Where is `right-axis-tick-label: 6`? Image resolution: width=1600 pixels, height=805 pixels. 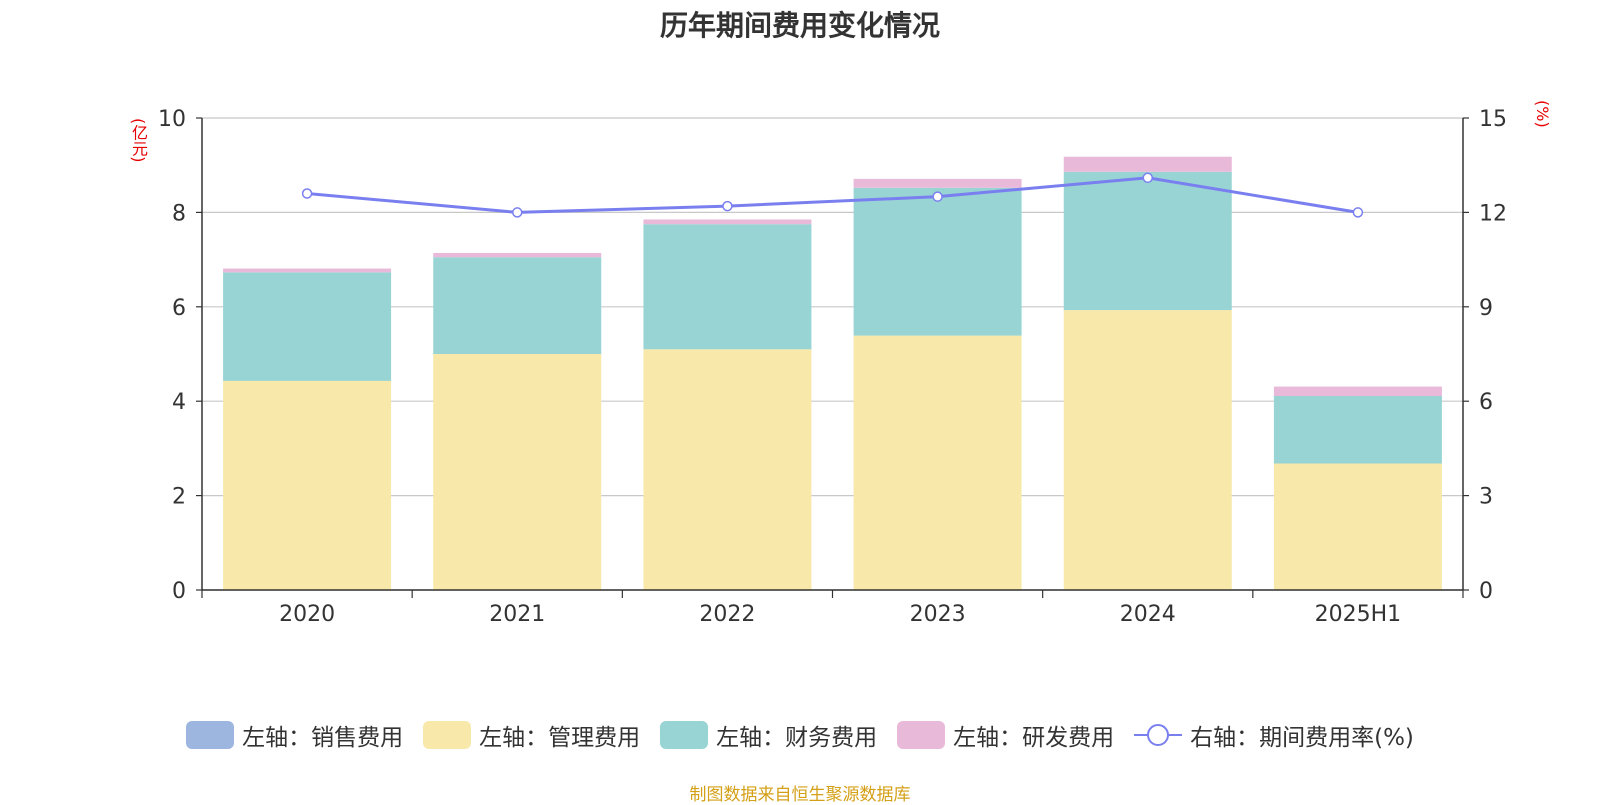 right-axis-tick-label: 6 is located at coordinates (1486, 402).